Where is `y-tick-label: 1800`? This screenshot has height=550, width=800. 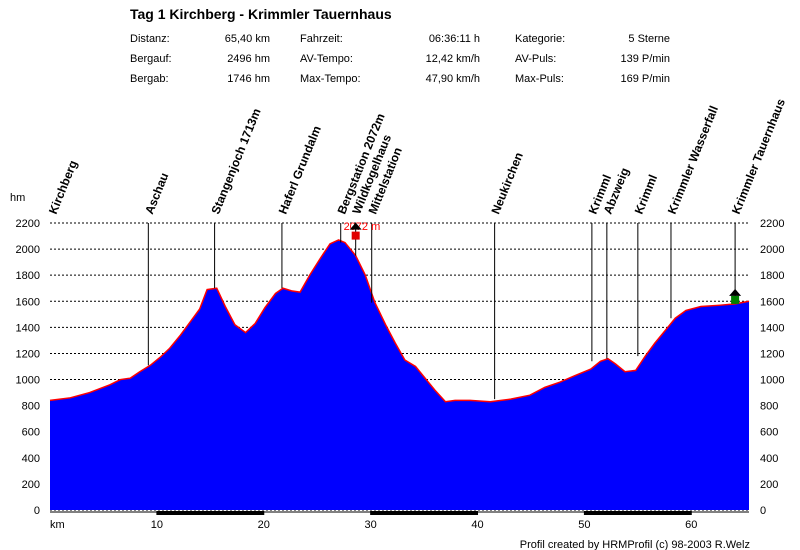
y-tick-label: 1800 is located at coordinates (28, 276).